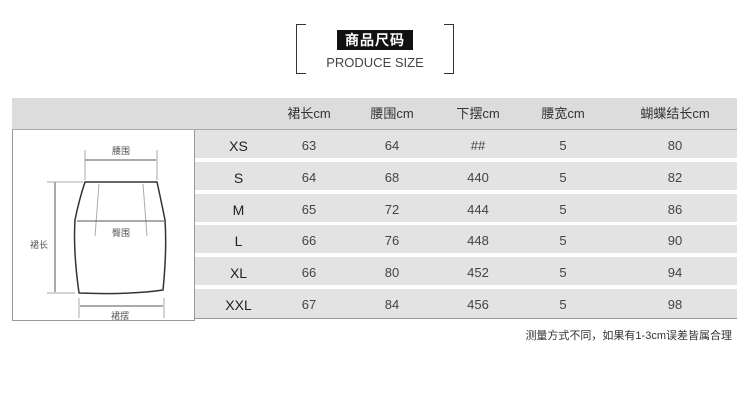 This screenshot has height=407, width=750. I want to click on table-cell: 98, so click(675, 304).